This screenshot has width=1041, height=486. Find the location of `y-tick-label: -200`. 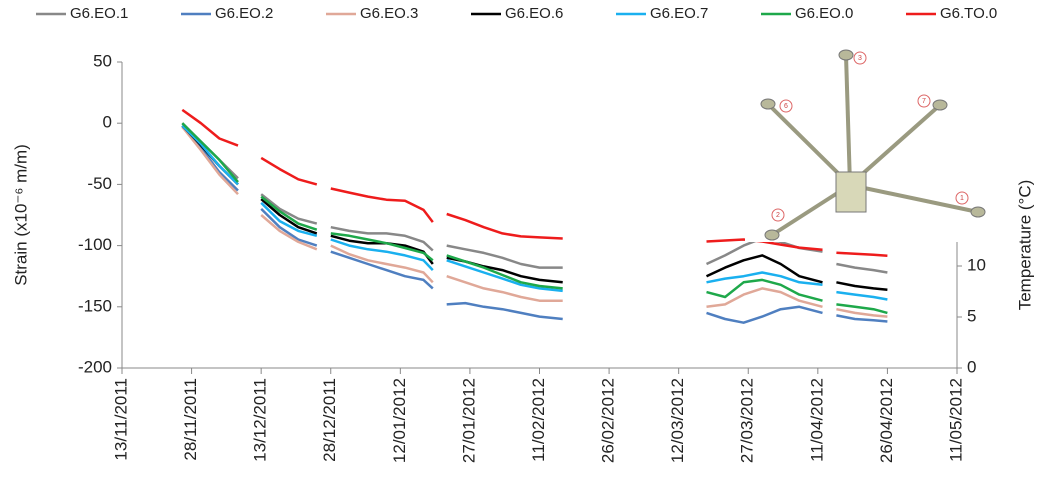

y-tick-label: -200 is located at coordinates (95, 366).